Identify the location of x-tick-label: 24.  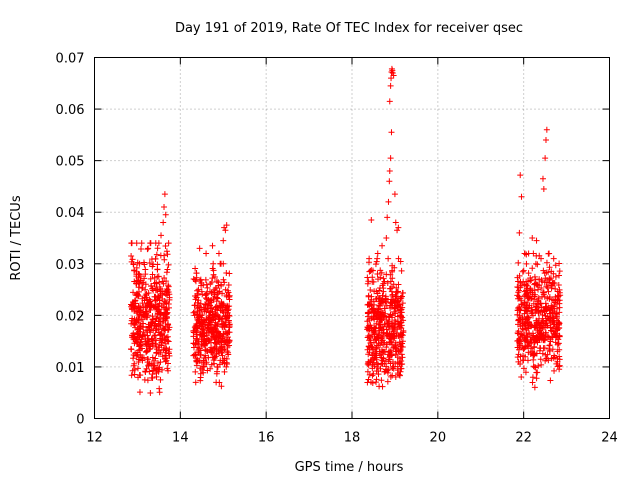
(609, 438).